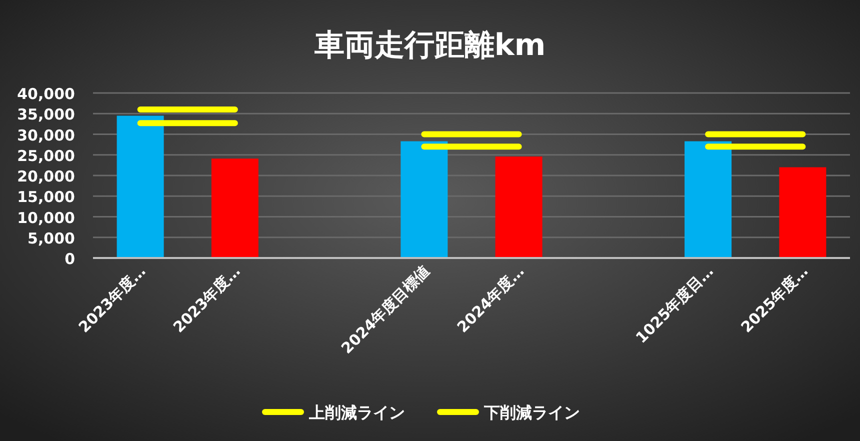  What do you see at coordinates (46, 115) in the screenshot?
I see `y-tick-label: 35,000` at bounding box center [46, 115].